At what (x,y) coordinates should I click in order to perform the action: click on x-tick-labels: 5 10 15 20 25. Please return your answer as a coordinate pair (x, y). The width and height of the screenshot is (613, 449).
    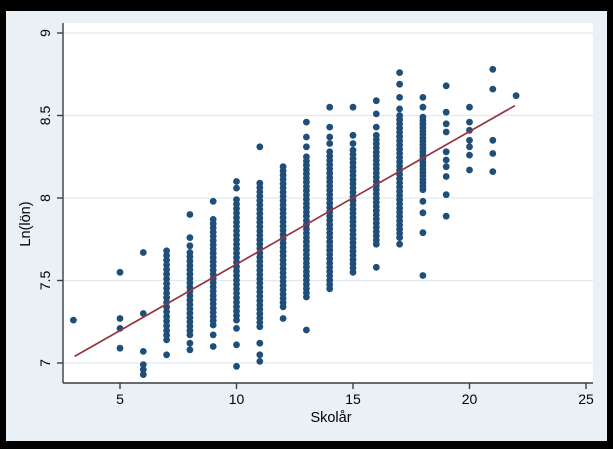
    Looking at the image, I should click on (355, 399).